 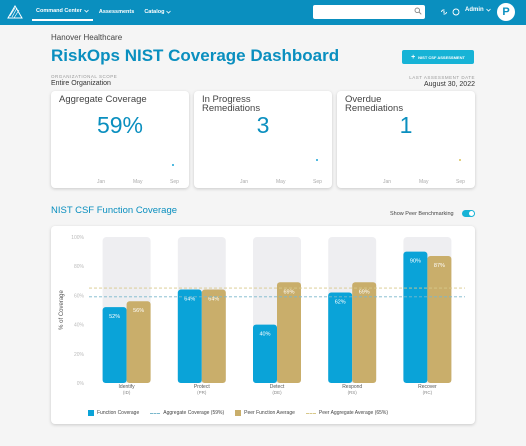 What do you see at coordinates (103, 99) in the screenshot?
I see `kpi-title: Aggregate Coverage` at bounding box center [103, 99].